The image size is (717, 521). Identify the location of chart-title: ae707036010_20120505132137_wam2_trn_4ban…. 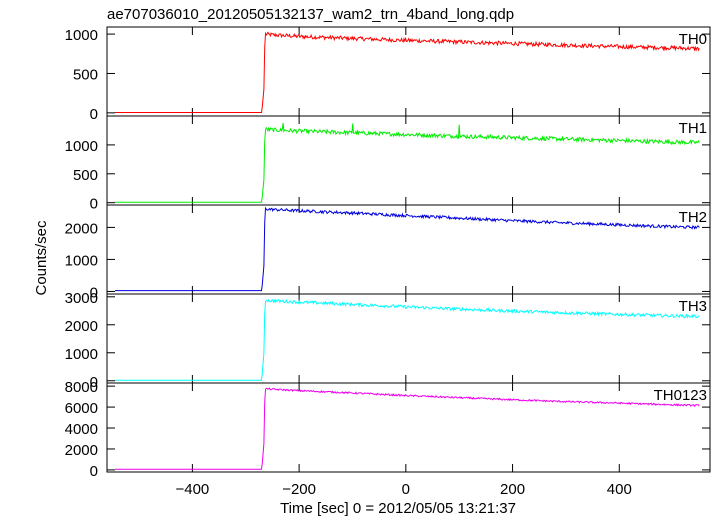
(310, 14).